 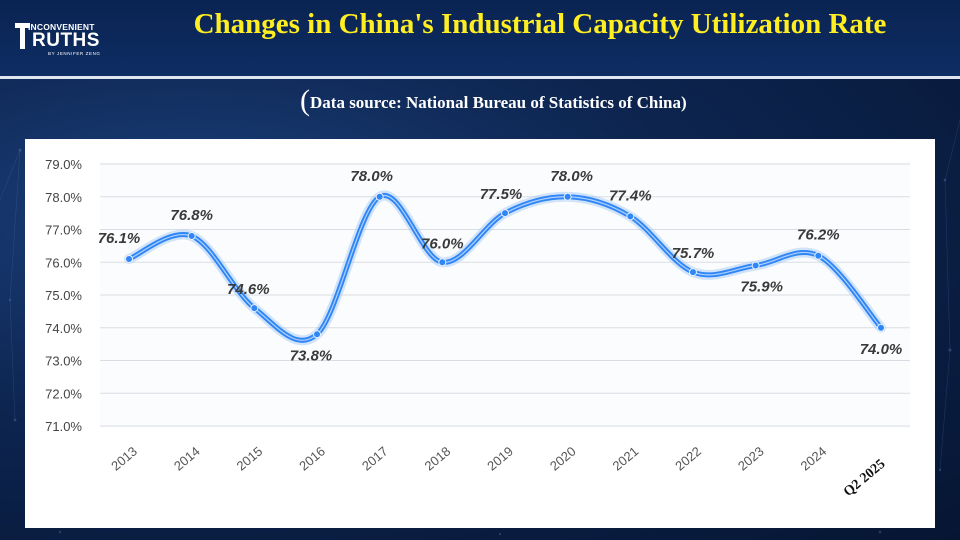 What do you see at coordinates (312, 459) in the screenshot?
I see `x-tick-label: 2016` at bounding box center [312, 459].